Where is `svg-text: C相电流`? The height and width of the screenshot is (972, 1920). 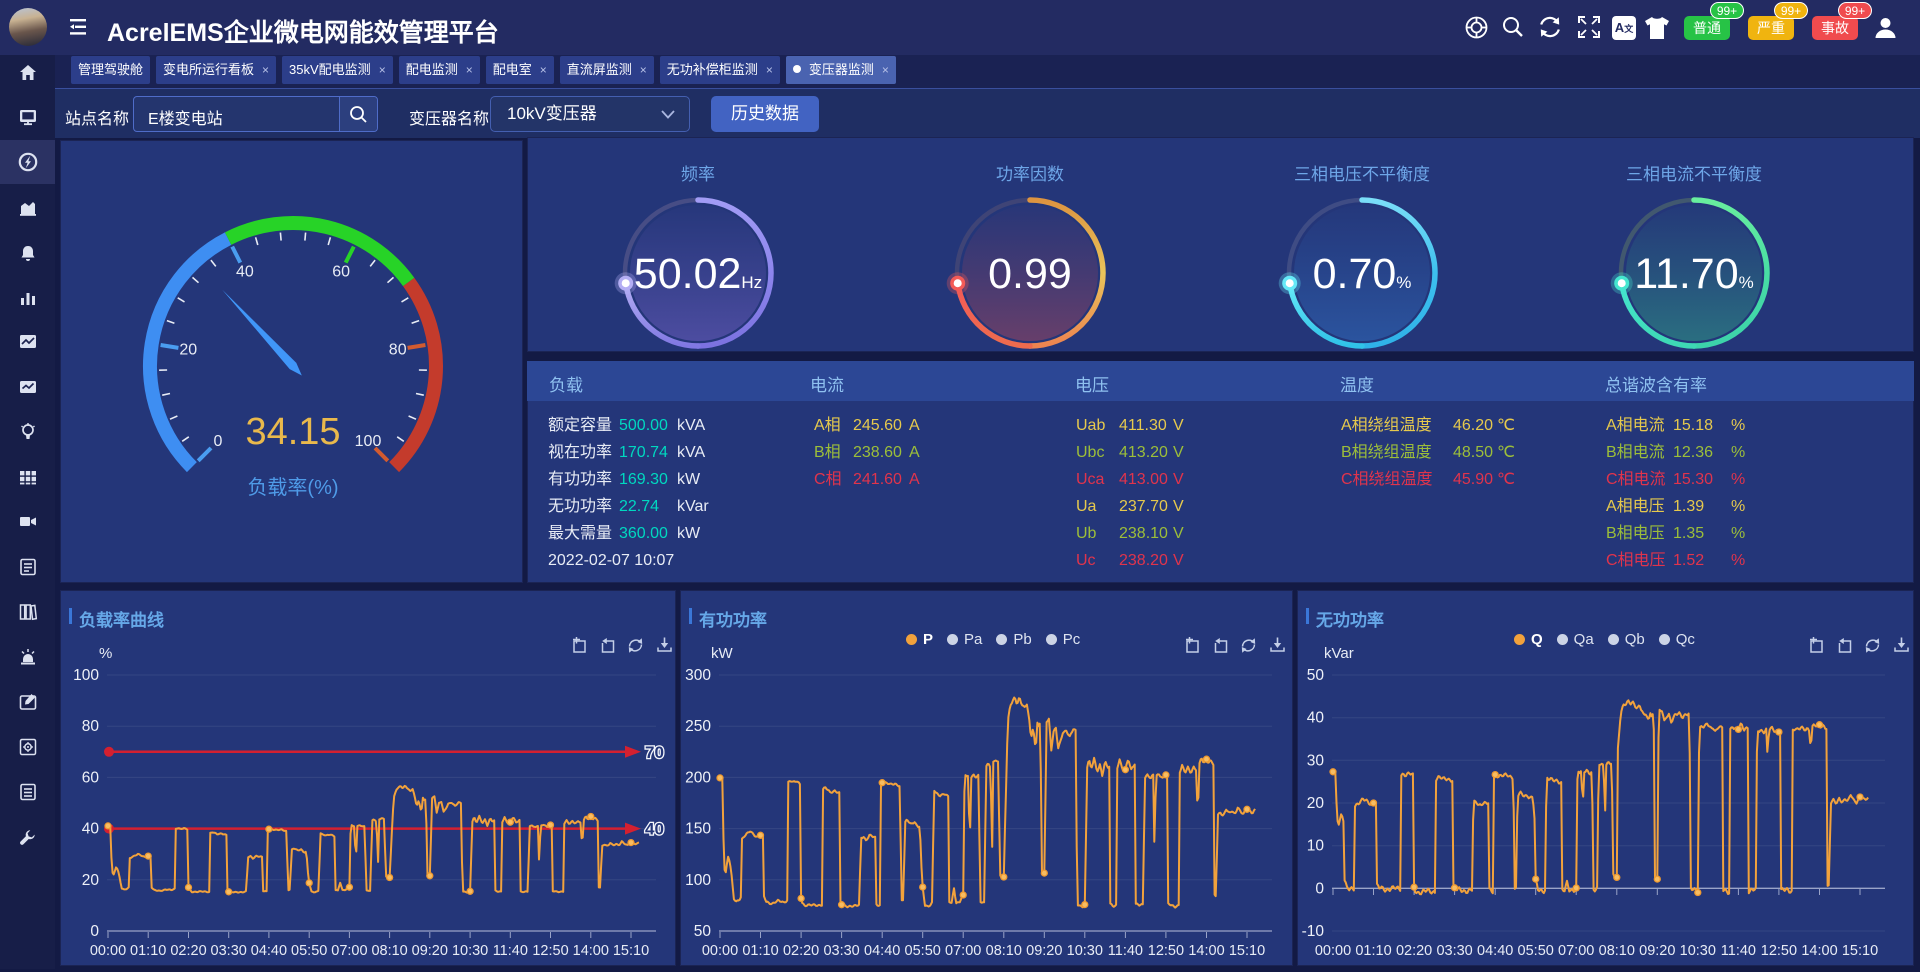
svg-text: C相电流 is located at coordinates (1636, 479).